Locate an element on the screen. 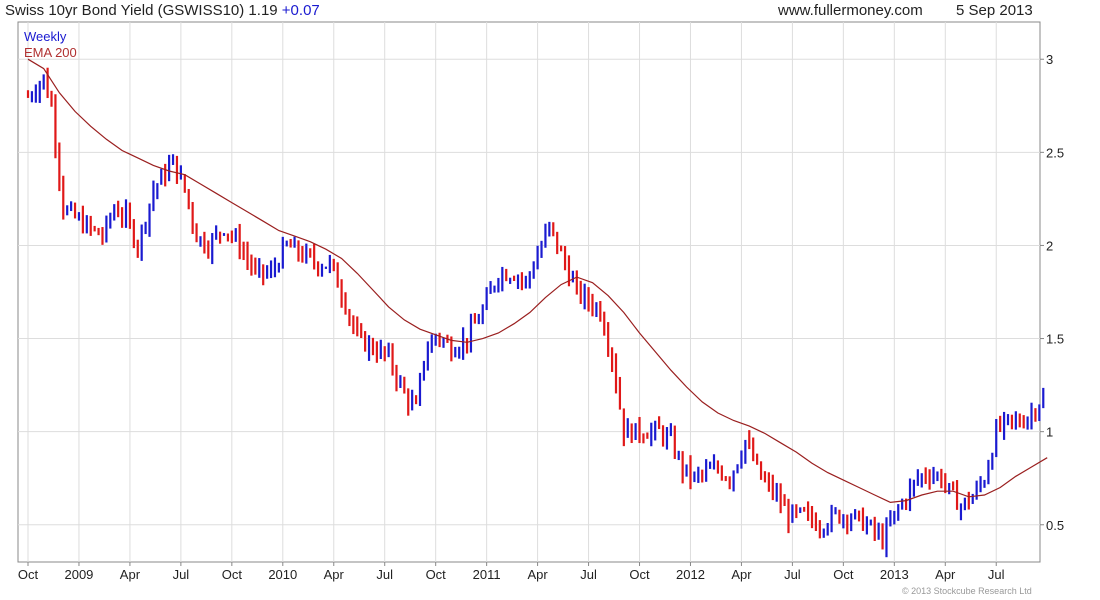 This screenshot has height=600, width=1100. y-tick-label: 2.5 is located at coordinates (1055, 152).